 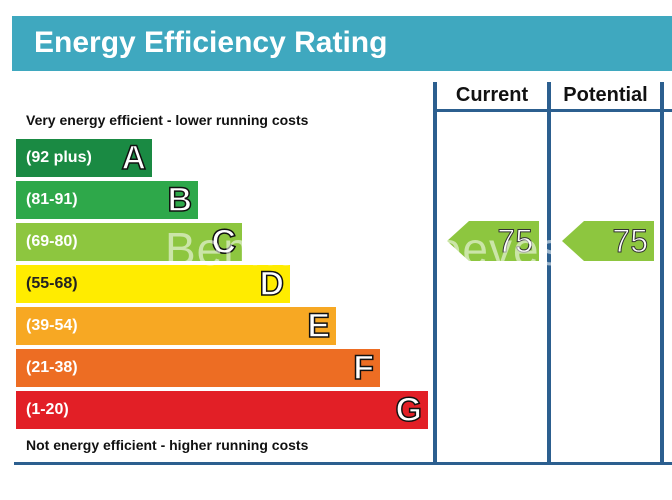 I want to click on potential-rating-arrow: 75, so click(x=608, y=241).